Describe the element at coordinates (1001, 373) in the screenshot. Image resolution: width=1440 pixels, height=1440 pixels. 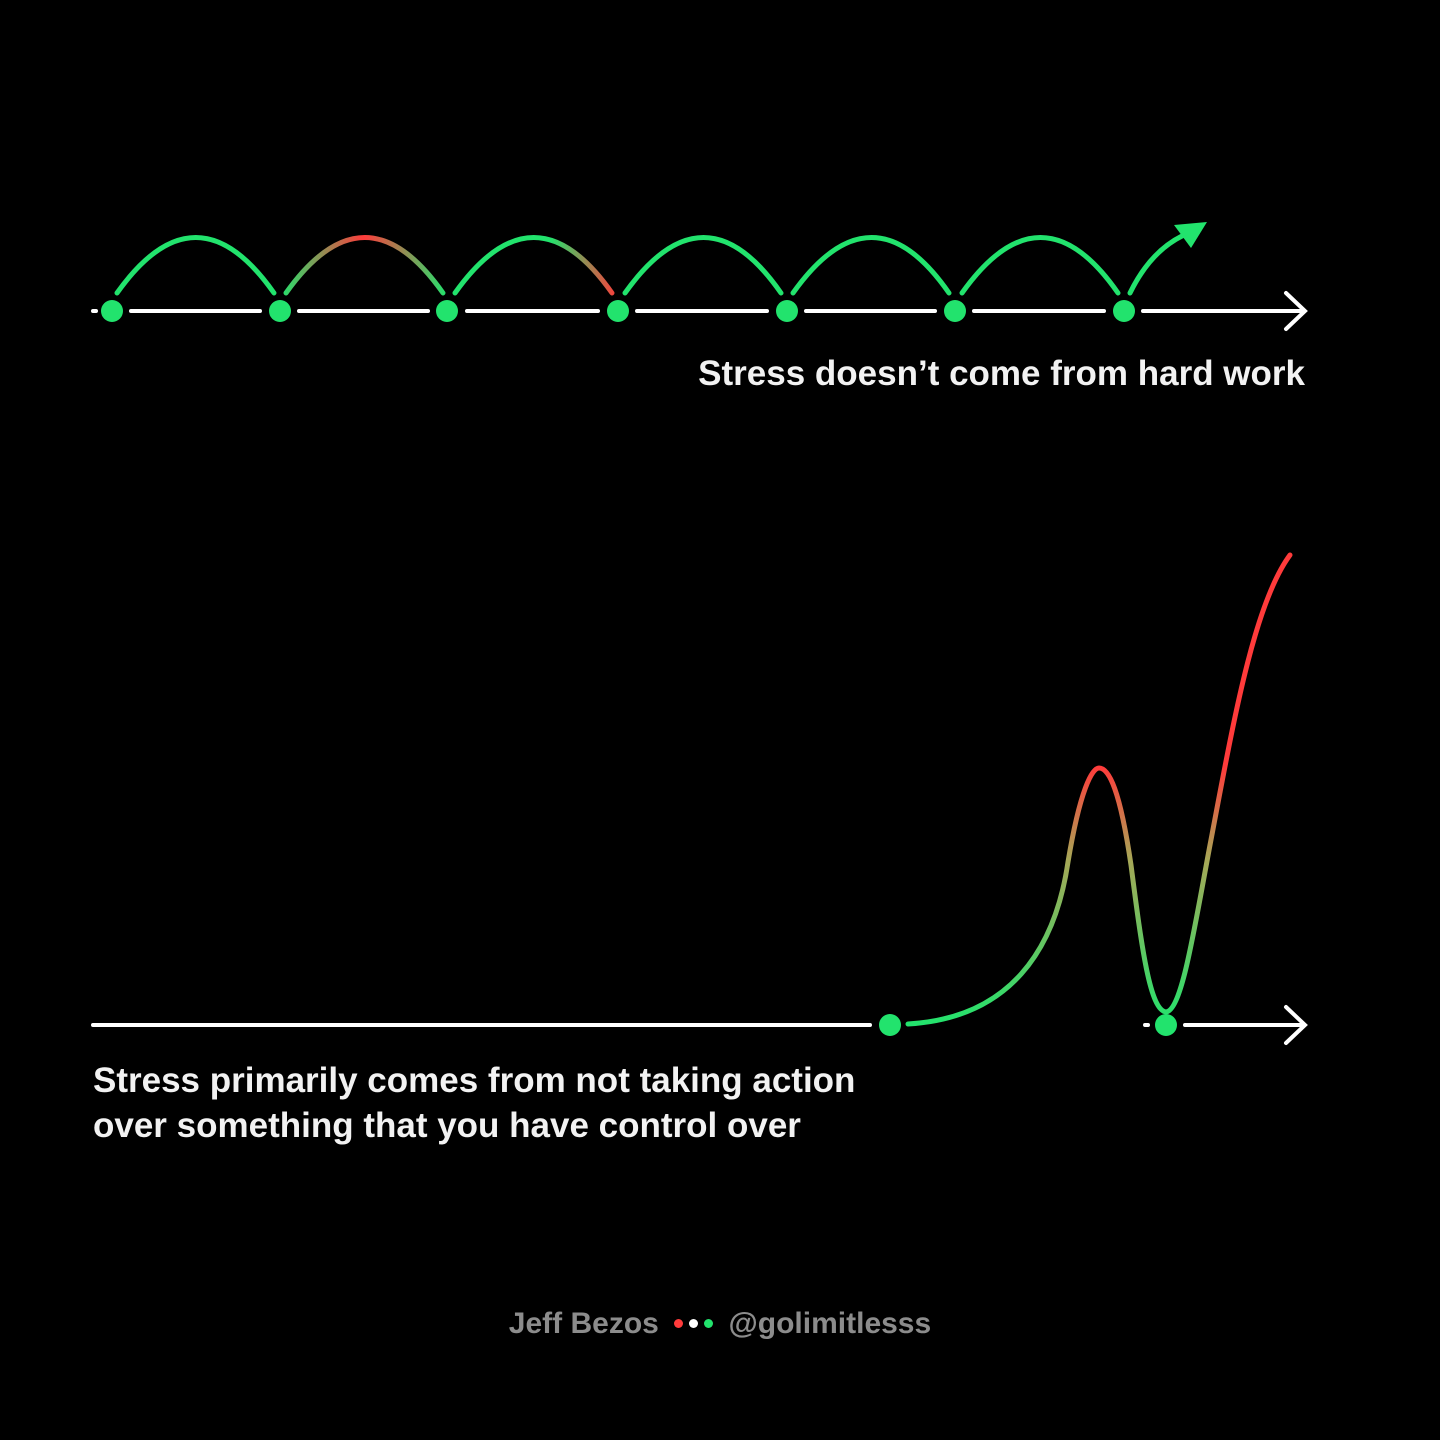
I see `top-caption: Stress doesn’t come from hard work` at that location.